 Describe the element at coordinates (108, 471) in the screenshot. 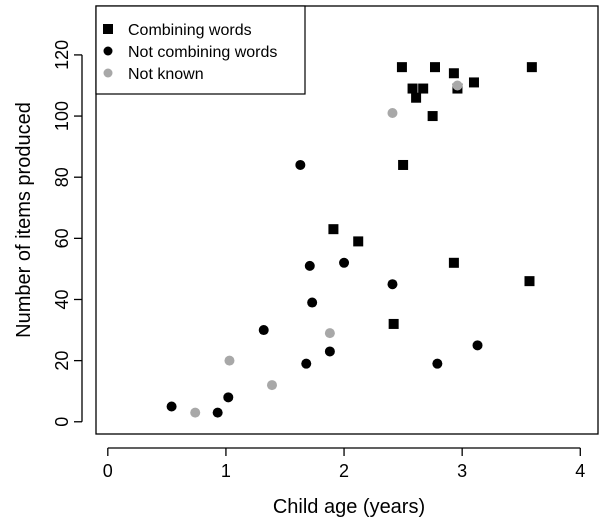

I see `x-tick-label-0: 0` at that location.